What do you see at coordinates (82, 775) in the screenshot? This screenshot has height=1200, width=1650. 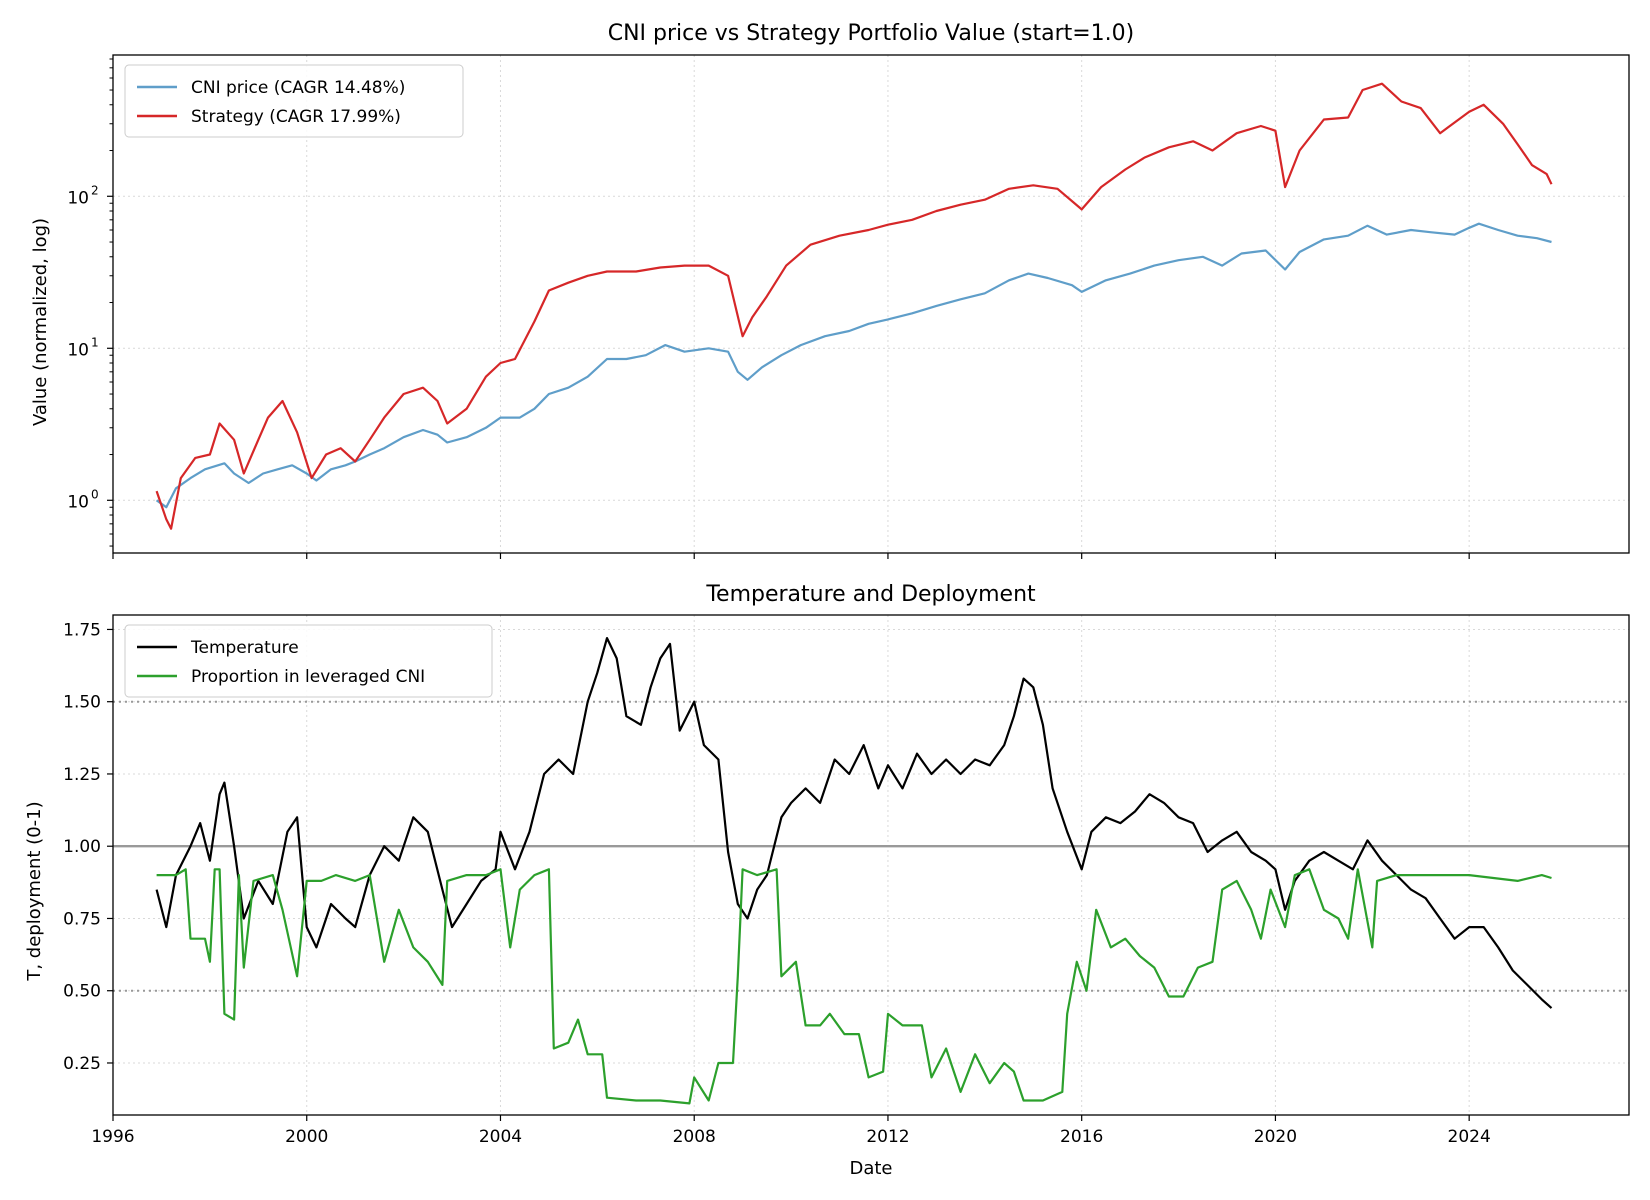 I see `bottom-y-tick-label: 1.25` at bounding box center [82, 775].